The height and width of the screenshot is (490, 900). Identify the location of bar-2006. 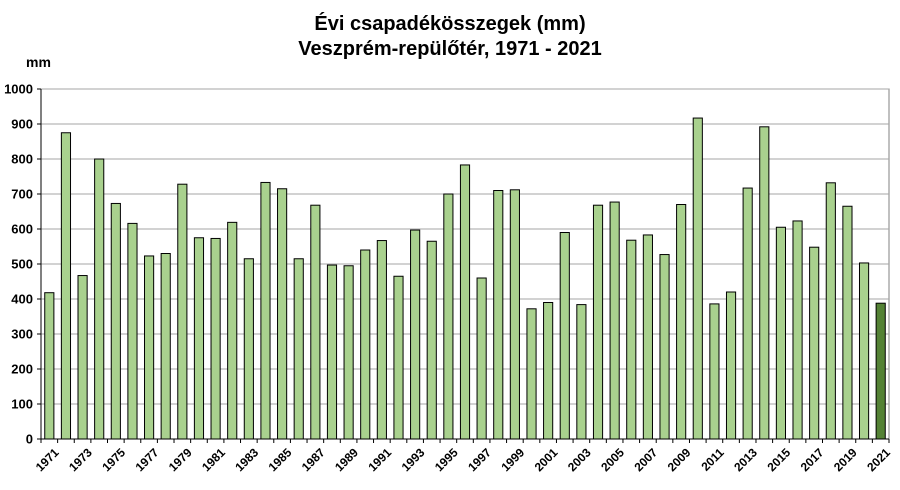
(631, 339).